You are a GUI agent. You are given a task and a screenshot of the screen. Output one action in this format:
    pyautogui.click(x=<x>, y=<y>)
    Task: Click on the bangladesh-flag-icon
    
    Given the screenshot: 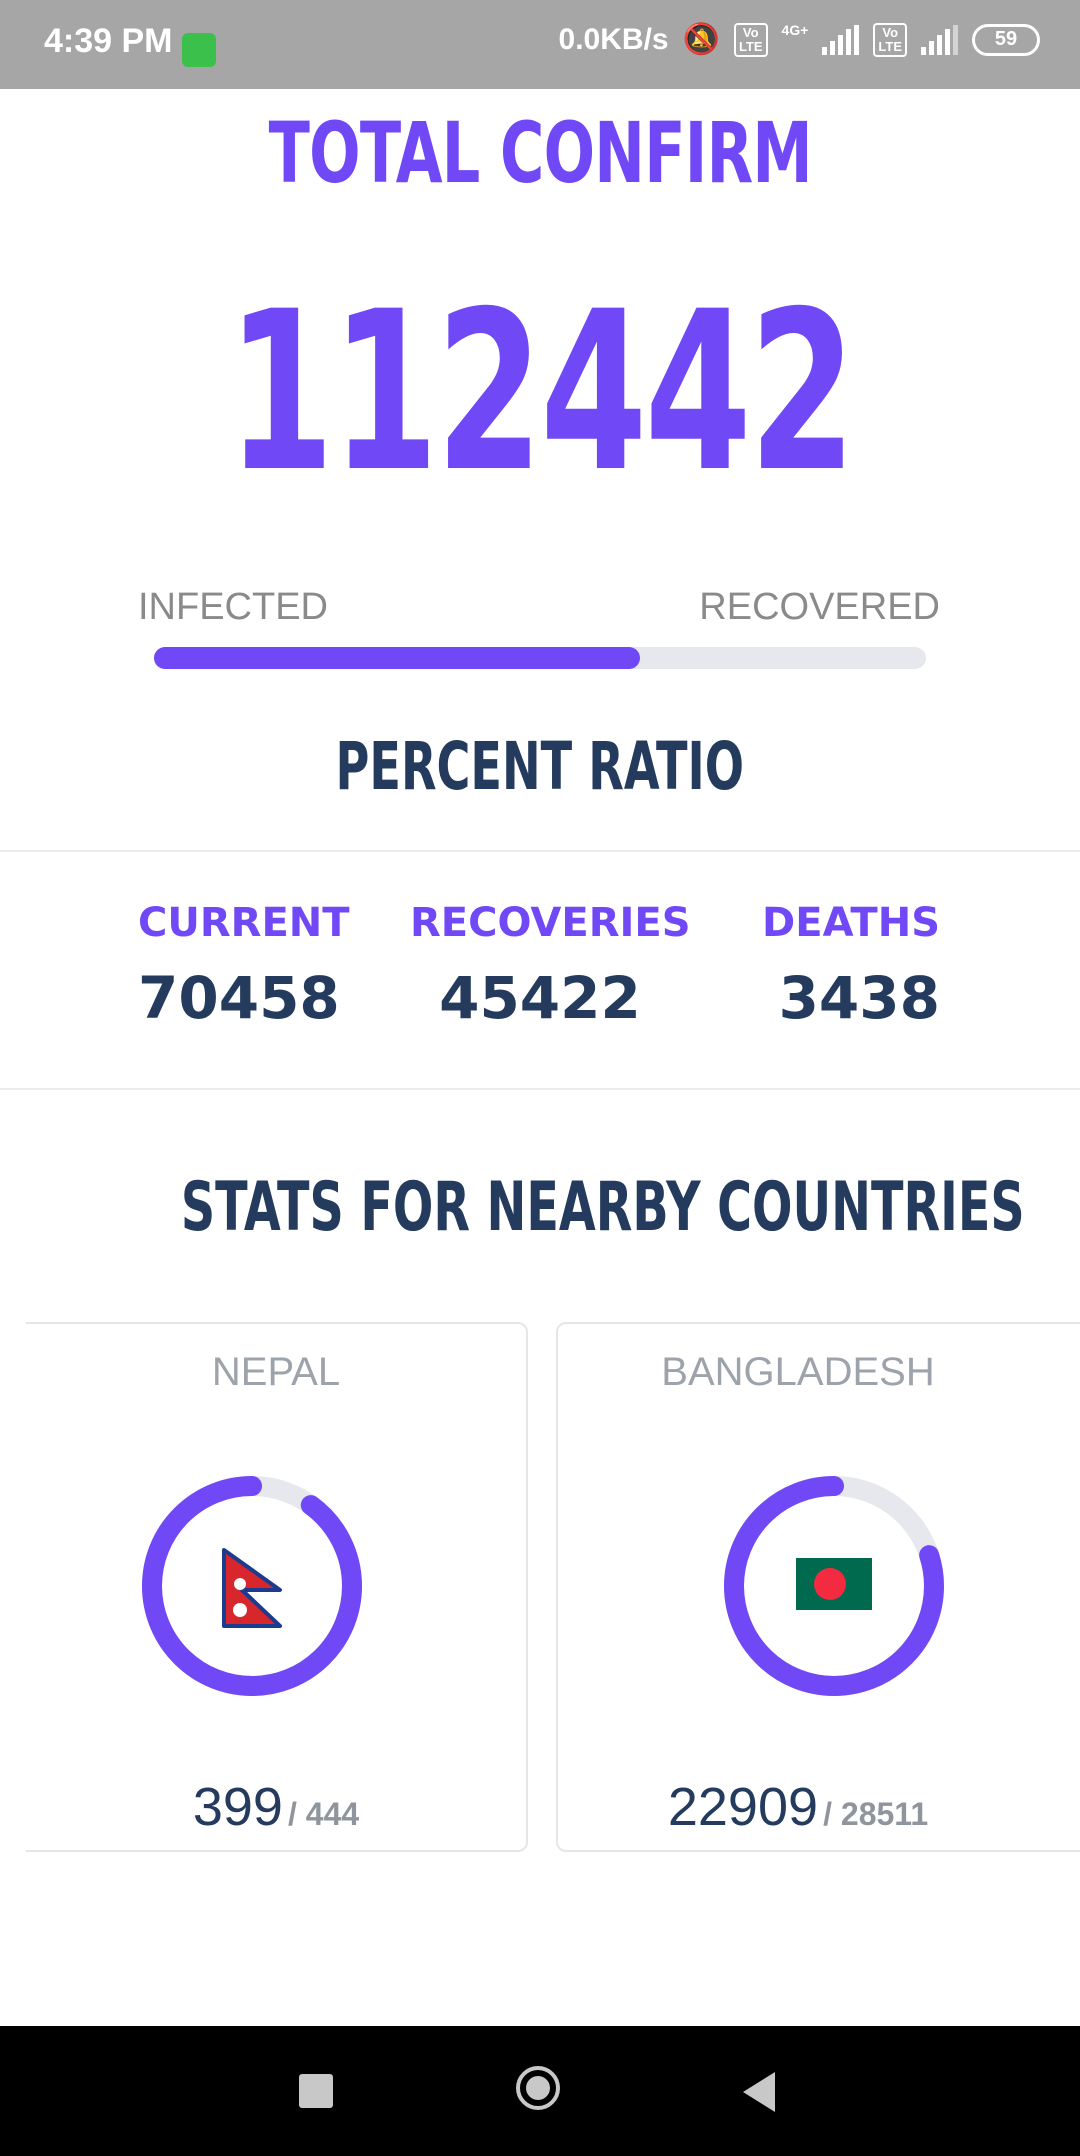 What is the action you would take?
    pyautogui.click(x=834, y=1584)
    